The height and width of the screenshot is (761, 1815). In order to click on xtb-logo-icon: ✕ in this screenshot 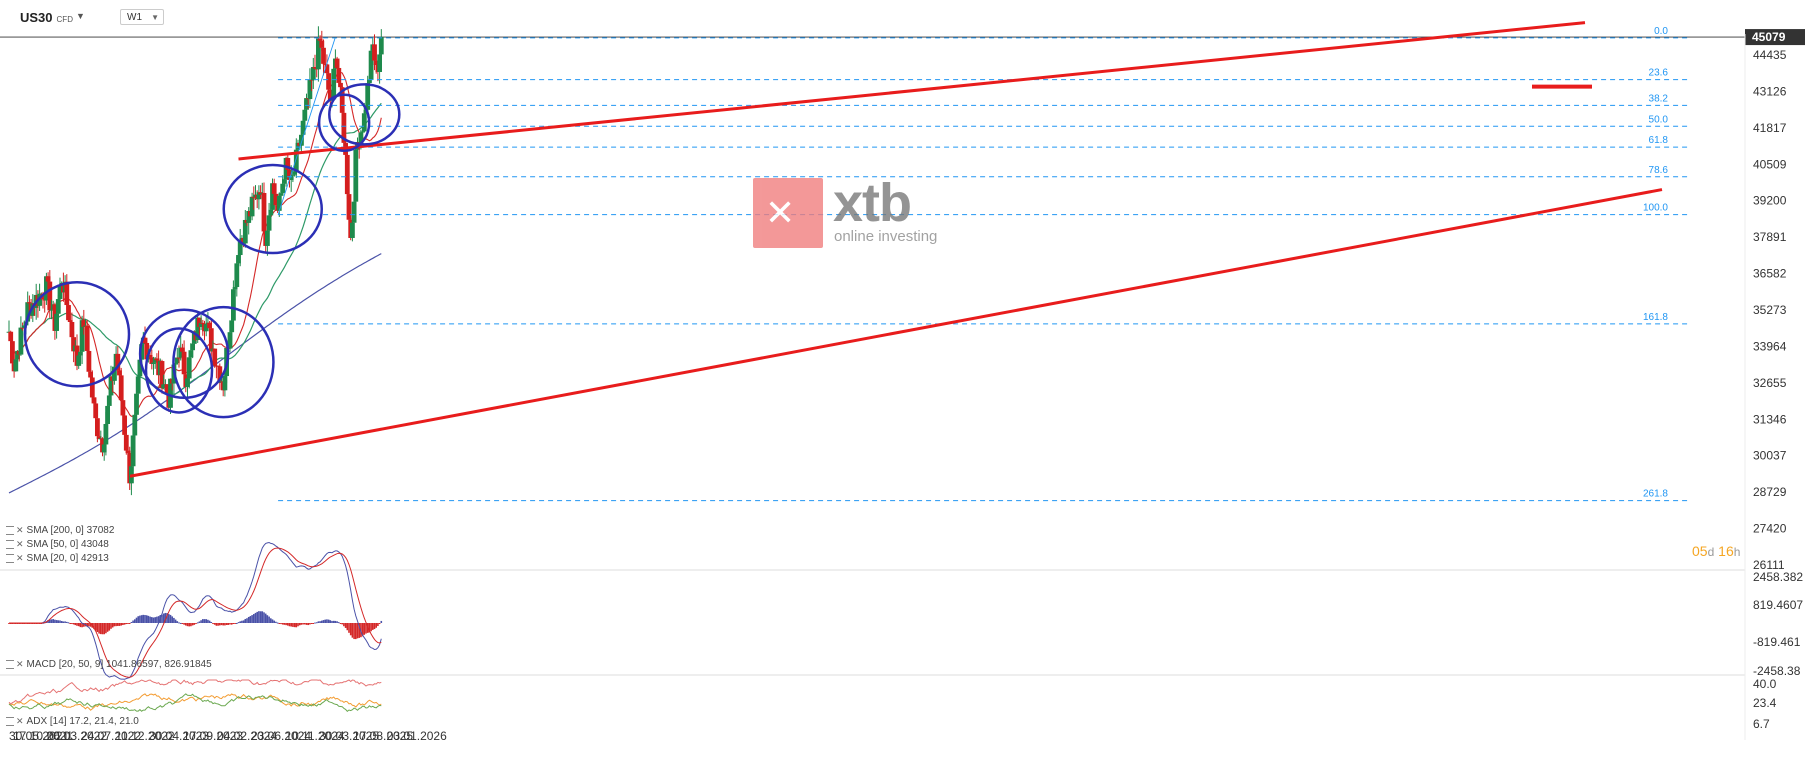, I will do `click(788, 213)`.